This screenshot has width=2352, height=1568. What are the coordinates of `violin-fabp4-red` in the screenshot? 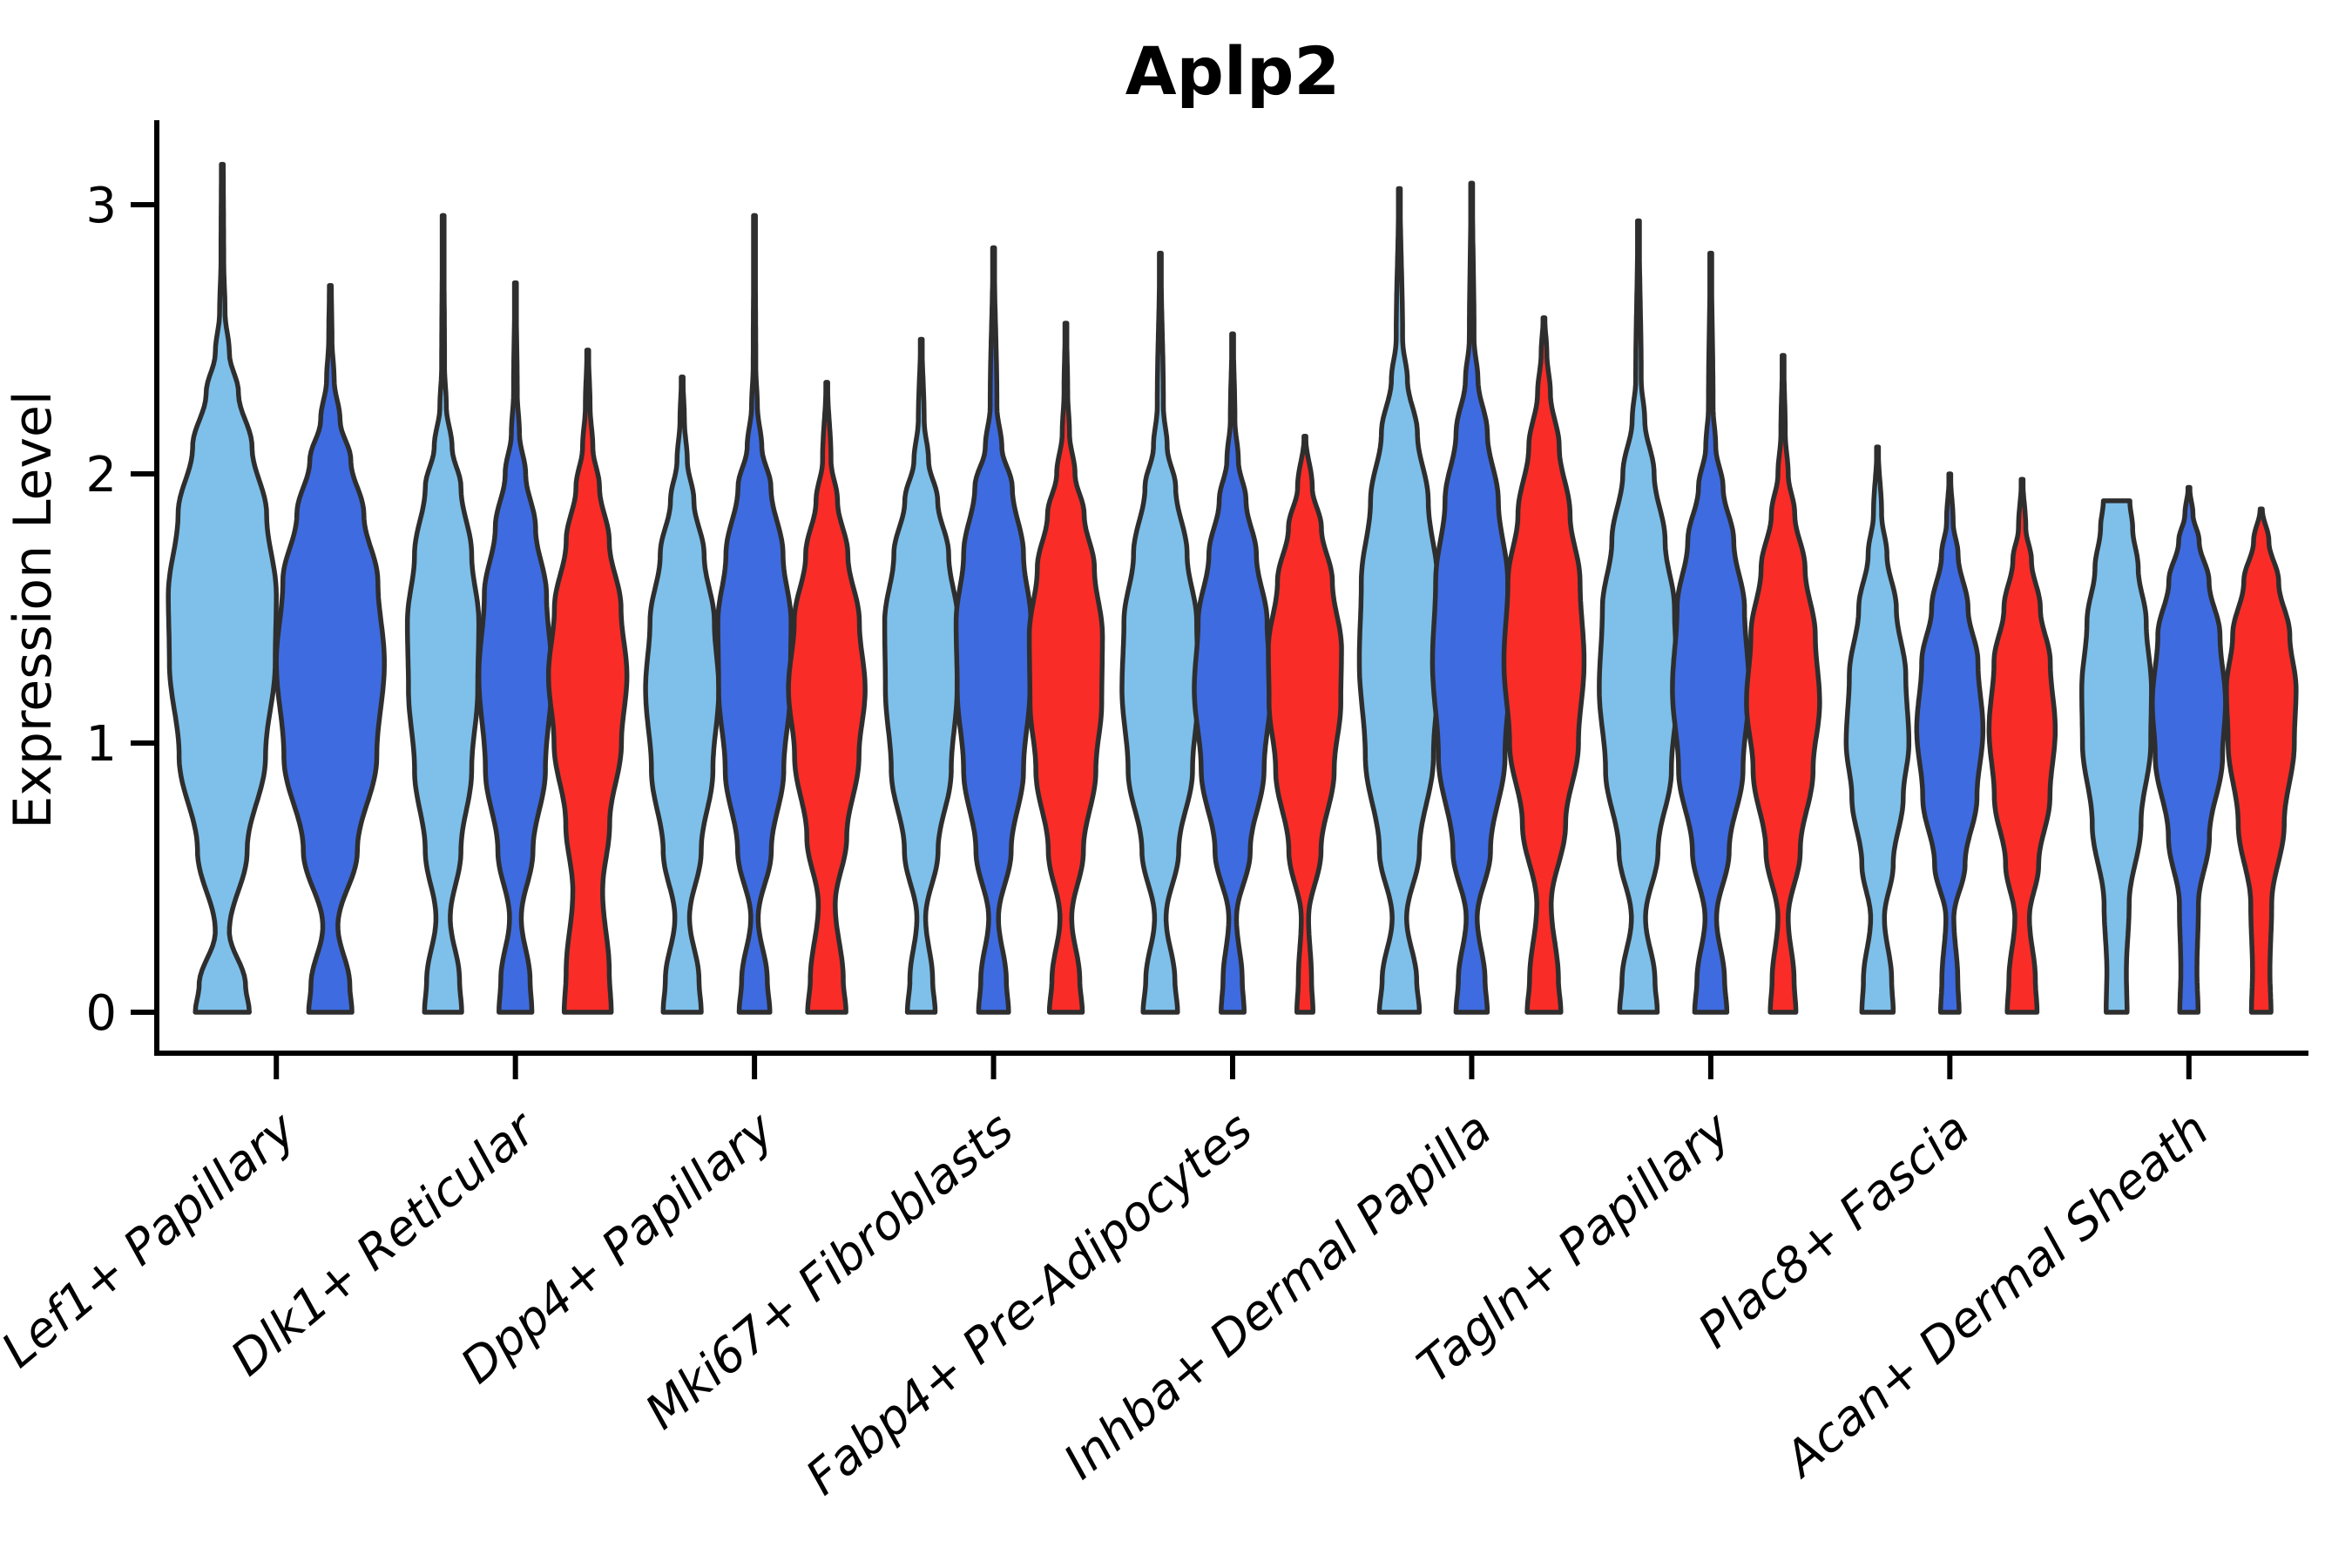 It's located at (1305, 724).